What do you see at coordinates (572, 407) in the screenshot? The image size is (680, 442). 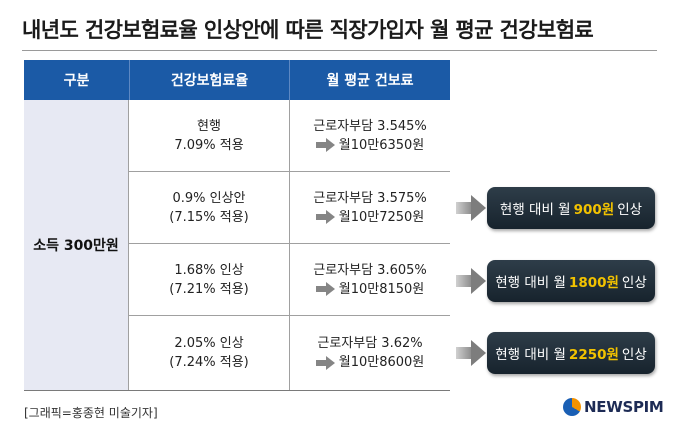 I see `globe-icon` at bounding box center [572, 407].